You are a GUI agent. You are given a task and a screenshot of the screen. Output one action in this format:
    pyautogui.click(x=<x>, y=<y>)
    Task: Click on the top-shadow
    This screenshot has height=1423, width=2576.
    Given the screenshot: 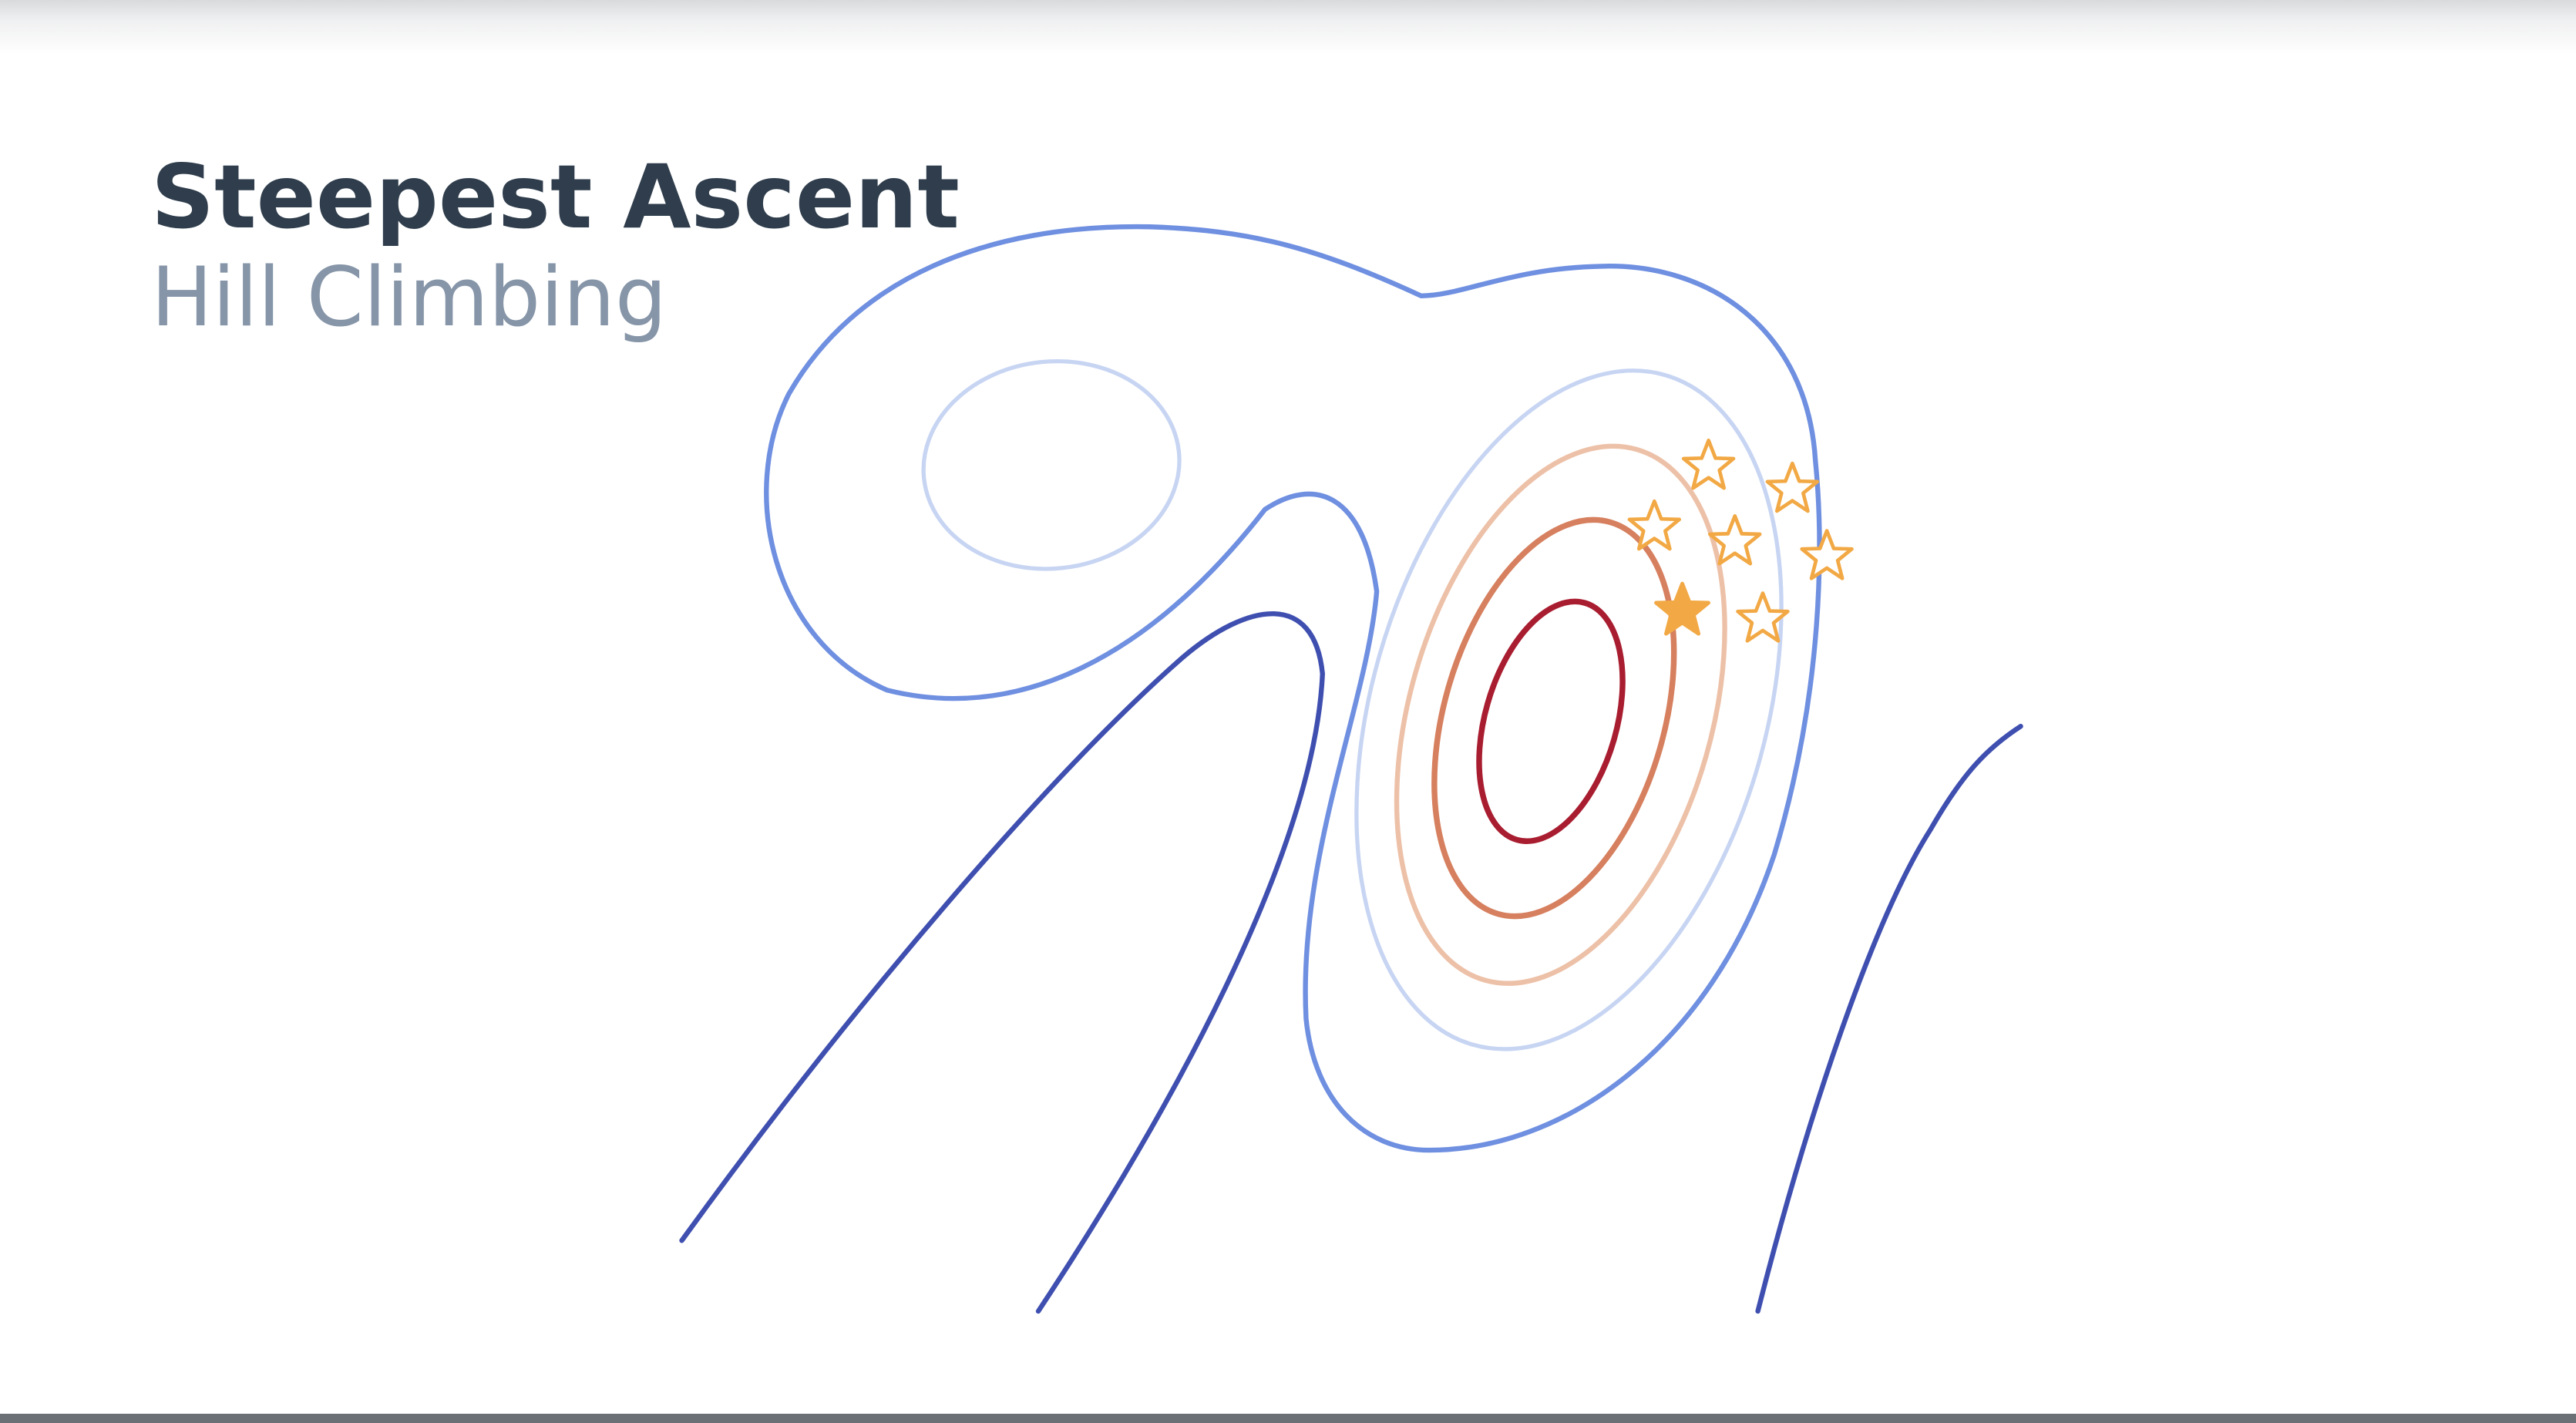 What is the action you would take?
    pyautogui.click(x=1288, y=27)
    